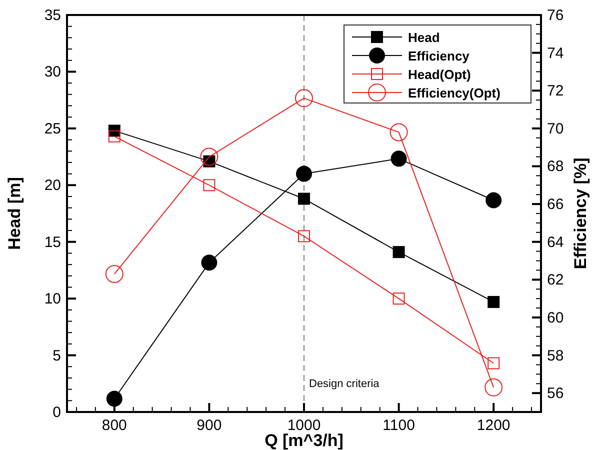 This screenshot has height=450, width=600. Describe the element at coordinates (52, 242) in the screenshot. I see `y-tick-label: 15` at that location.